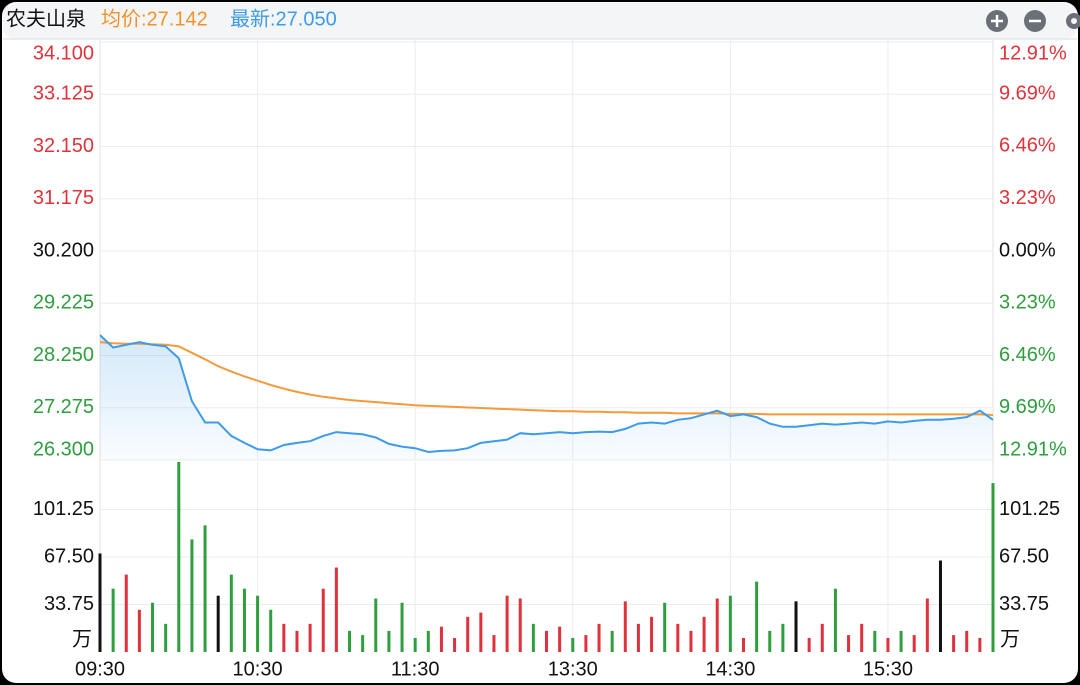  Describe the element at coordinates (63, 146) in the screenshot. I see `y-tick-label: 32.150` at that location.